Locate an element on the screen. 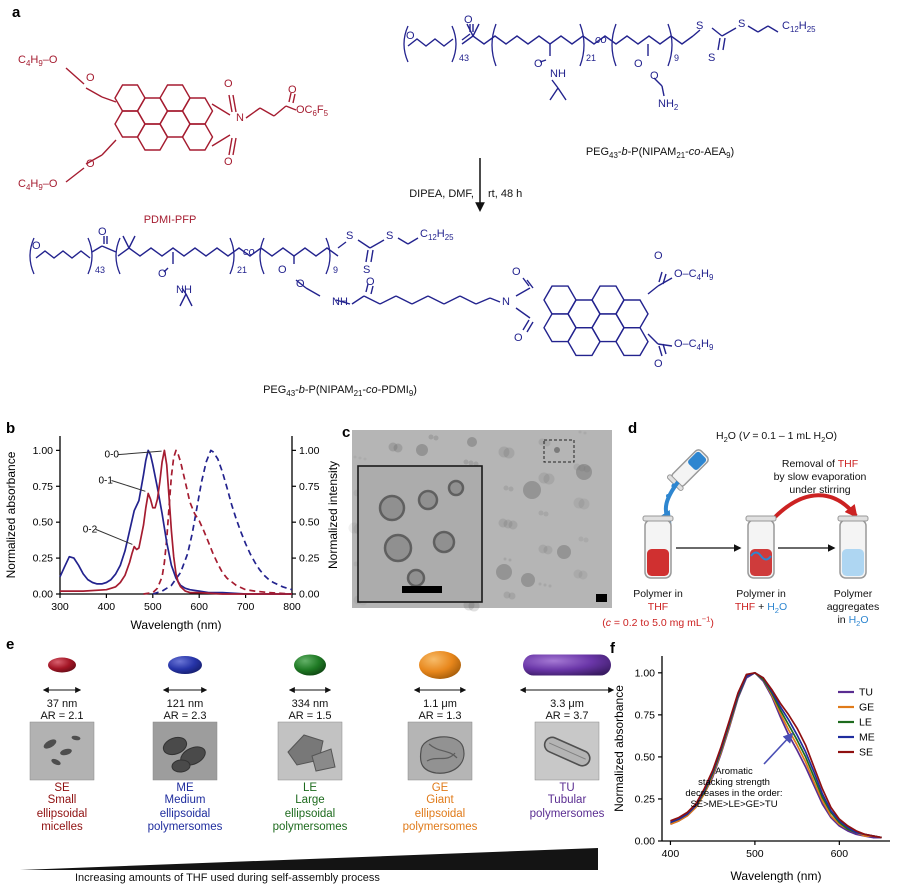  se-width-arrow is located at coordinates (62, 690).